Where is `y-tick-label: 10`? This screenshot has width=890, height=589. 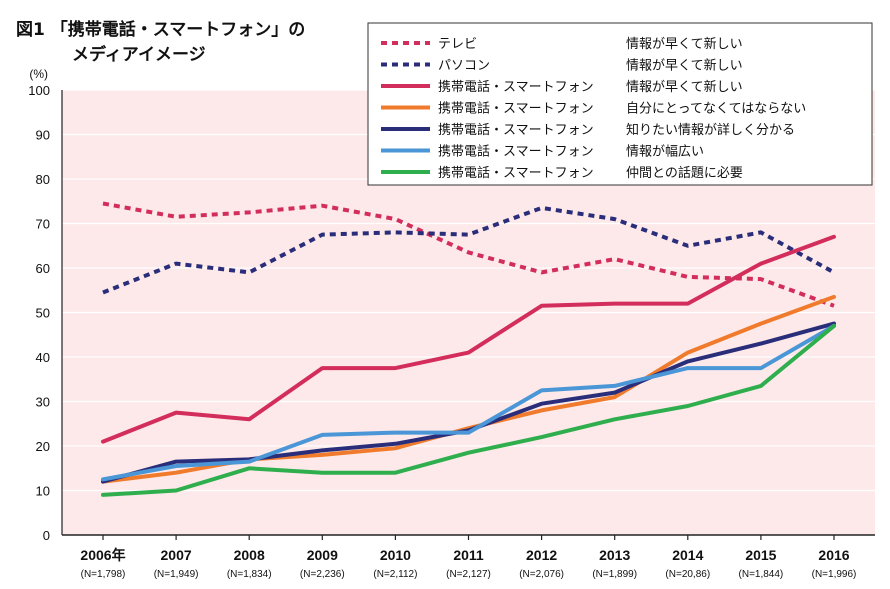 y-tick-label: 10 is located at coordinates (43, 491).